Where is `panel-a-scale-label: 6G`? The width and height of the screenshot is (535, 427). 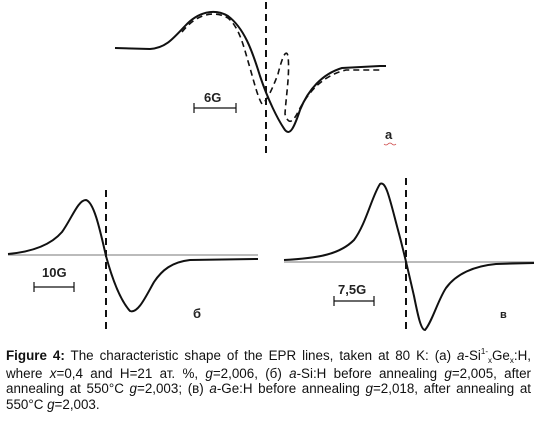 panel-a-scale-label: 6G is located at coordinates (212, 97).